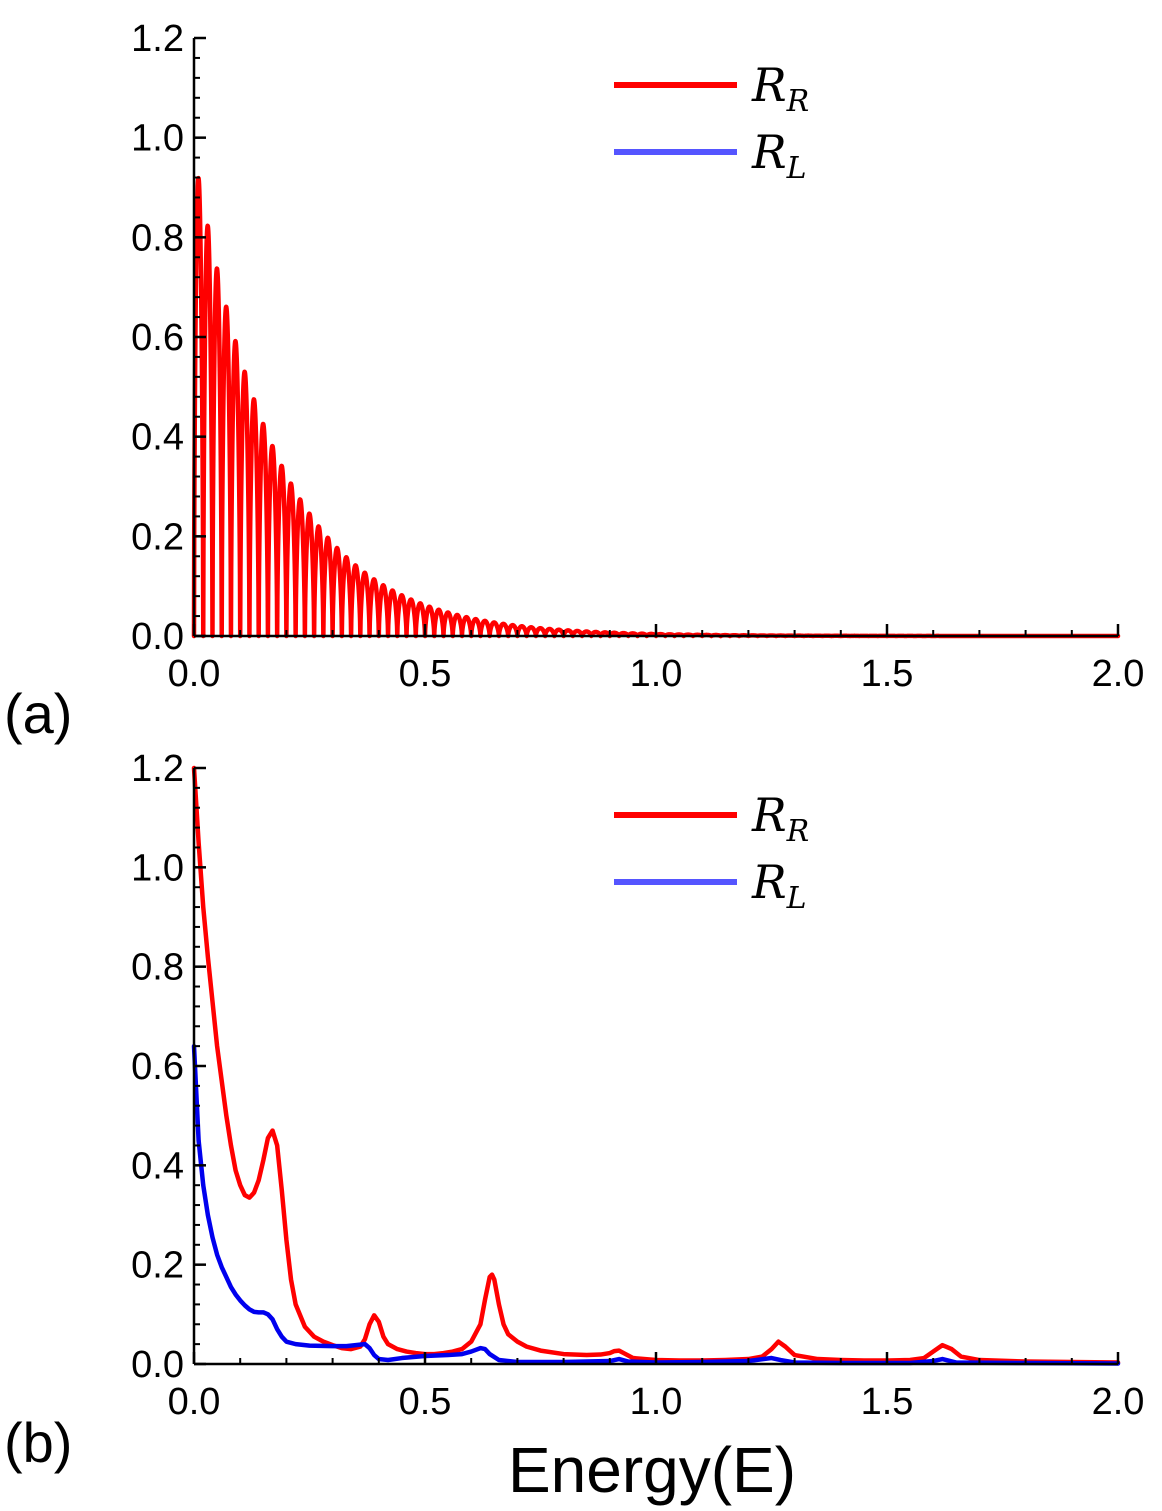 The width and height of the screenshot is (1162, 1511). I want to click on y-tick-label-b: 0.2, so click(157, 1266).